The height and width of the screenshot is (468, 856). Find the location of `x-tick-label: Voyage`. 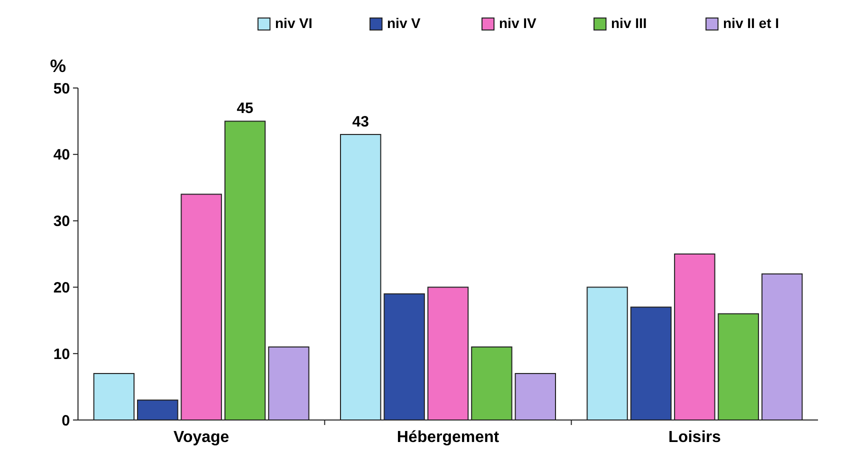

x-tick-label: Voyage is located at coordinates (201, 437).